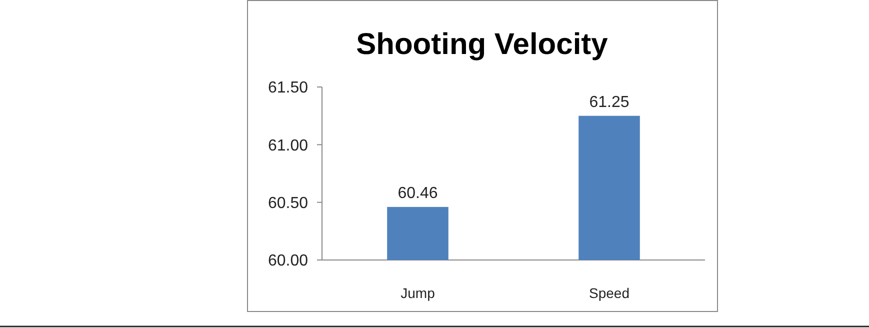 This screenshot has width=869, height=328. What do you see at coordinates (288, 203) in the screenshot?
I see `y-tick-label: 60.50` at bounding box center [288, 203].